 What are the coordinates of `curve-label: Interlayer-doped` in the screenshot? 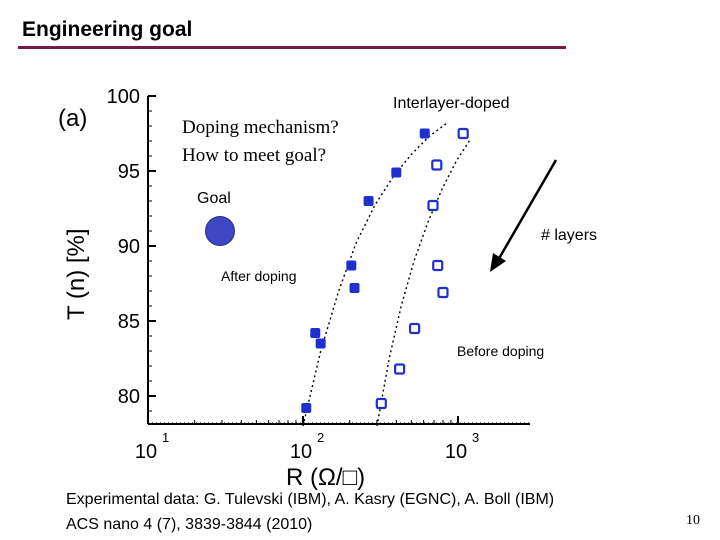 It's located at (451, 103).